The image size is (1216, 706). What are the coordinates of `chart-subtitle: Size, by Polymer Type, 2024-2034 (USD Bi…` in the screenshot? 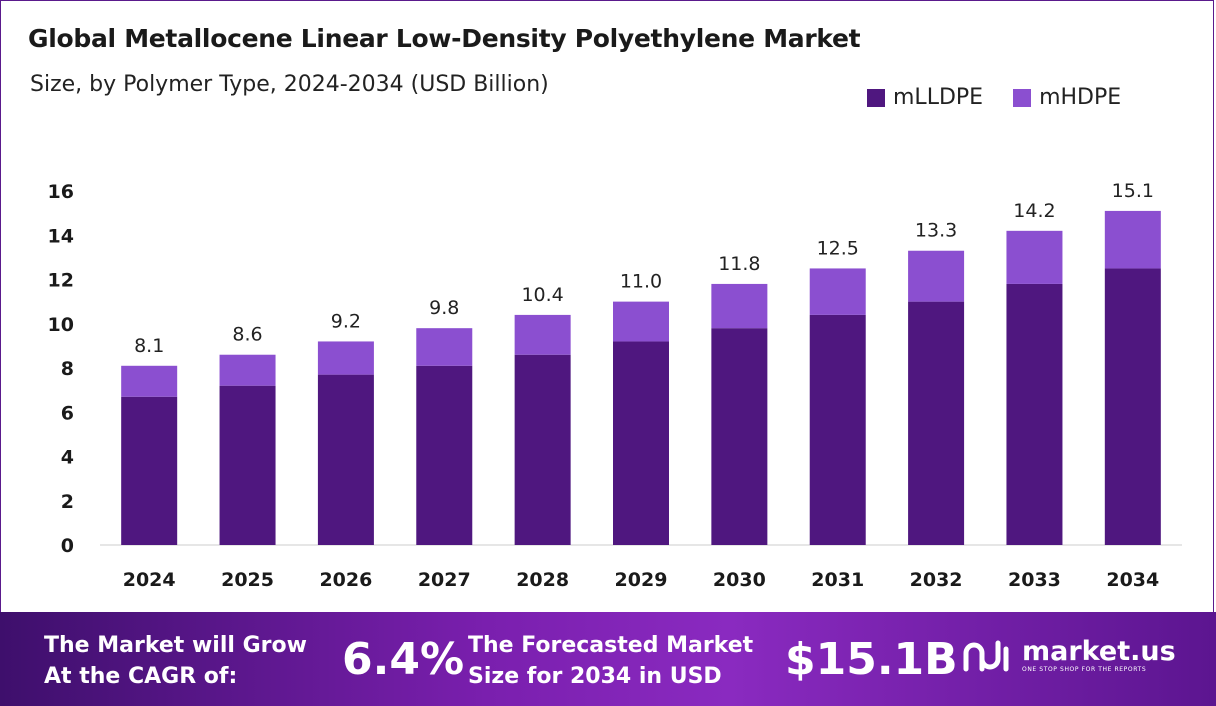 It's located at (289, 84).